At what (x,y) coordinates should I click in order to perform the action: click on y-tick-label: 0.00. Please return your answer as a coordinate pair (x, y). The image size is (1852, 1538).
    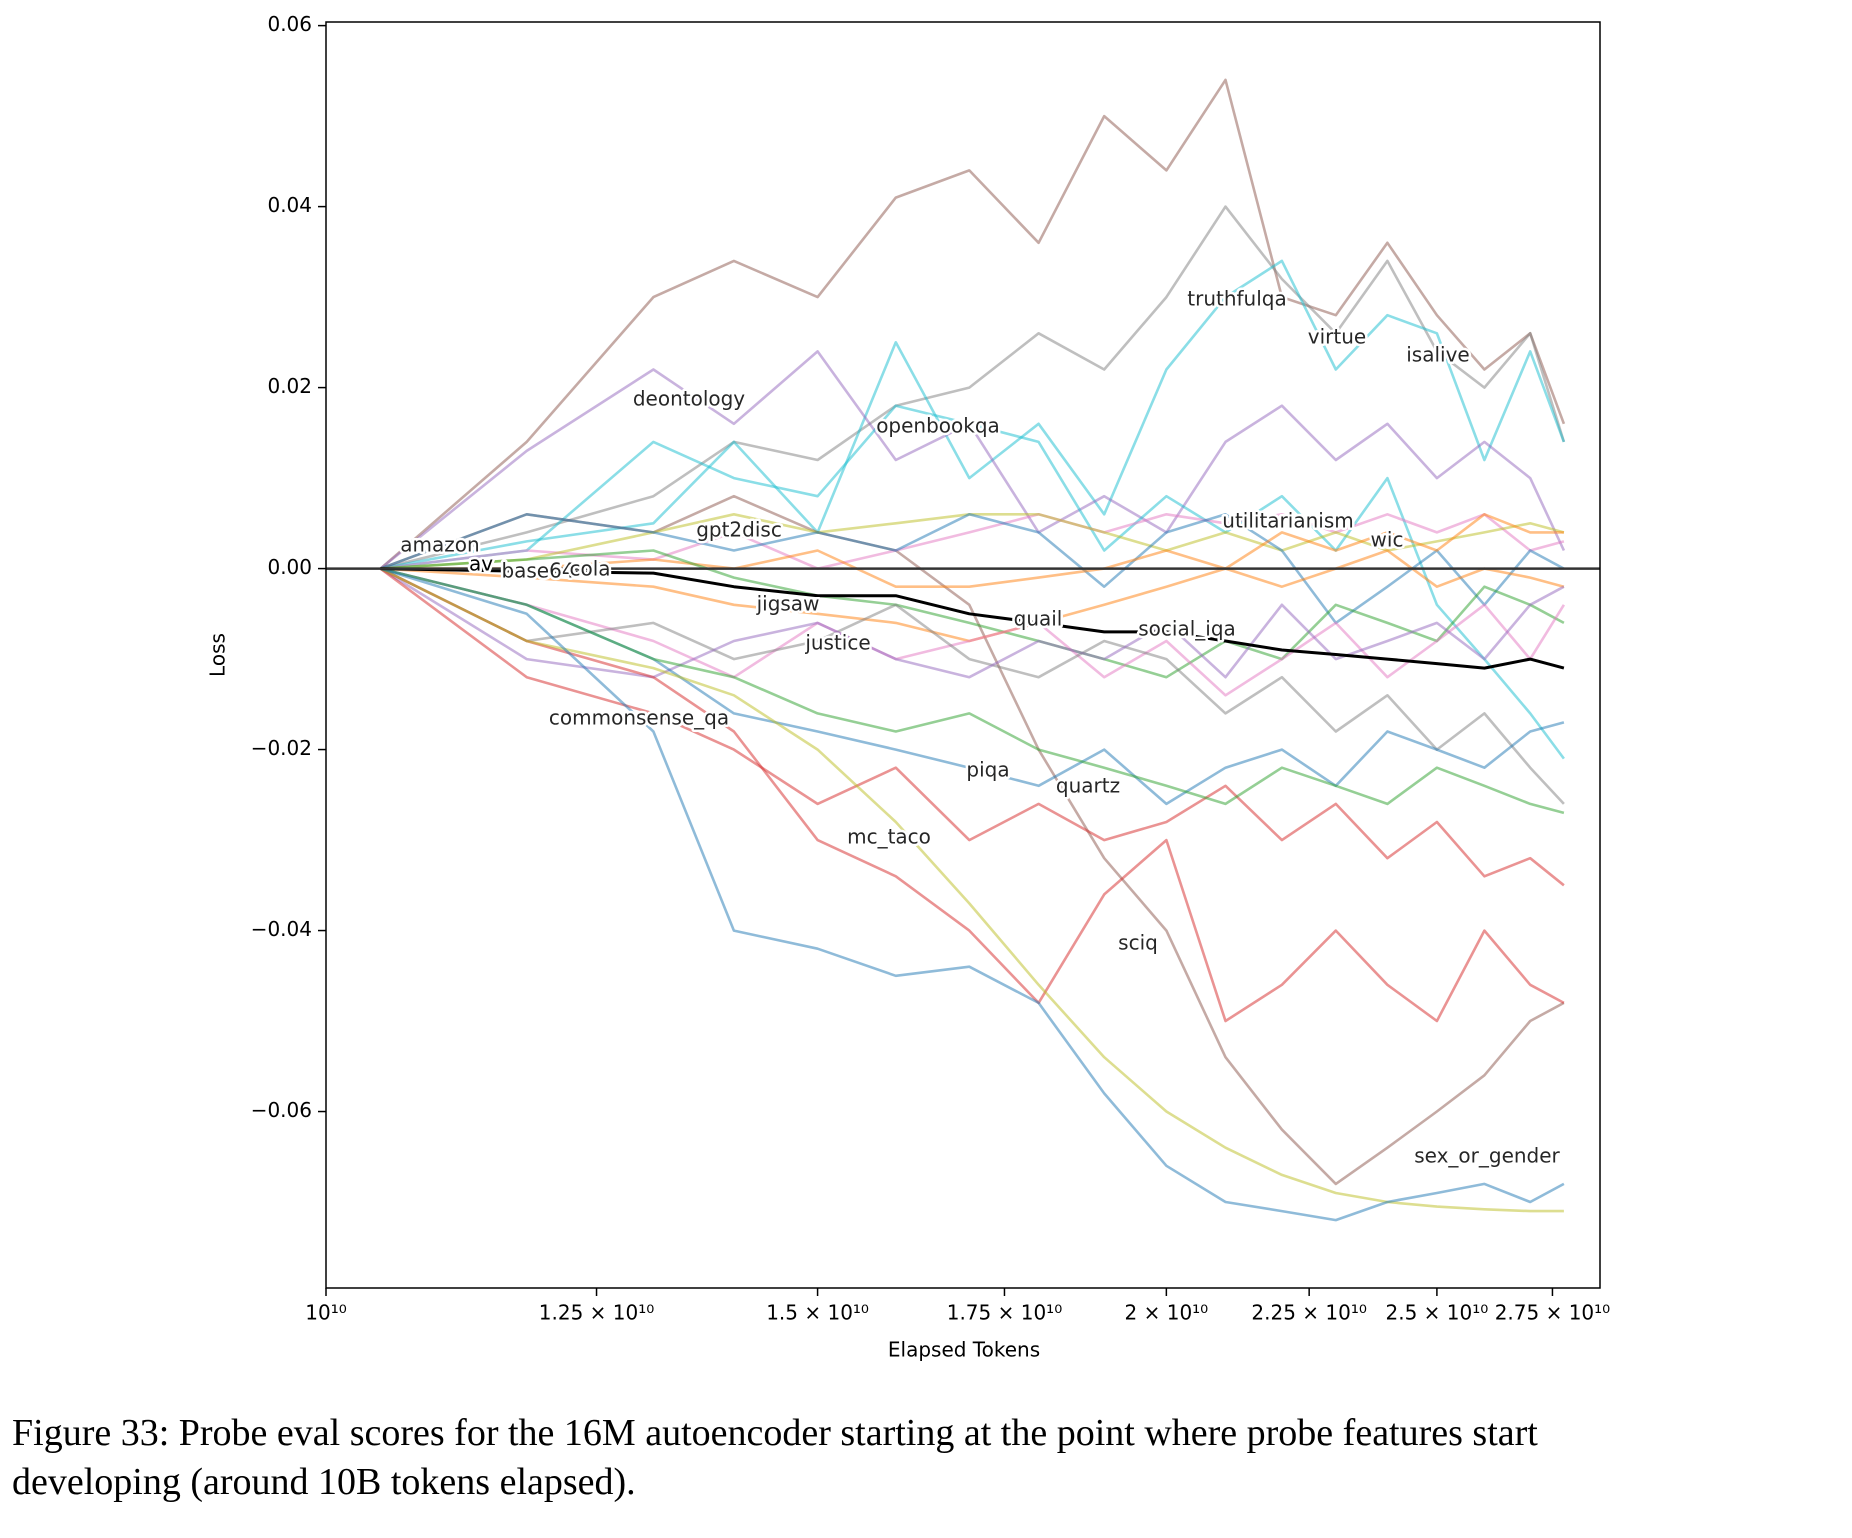
    Looking at the image, I should click on (289, 567).